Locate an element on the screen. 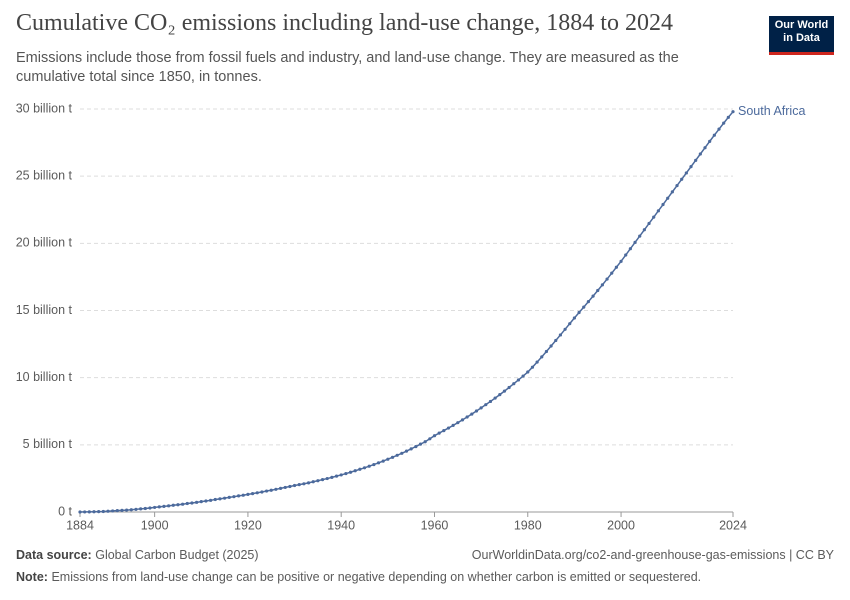 This screenshot has height=600, width=850. logo: Our World in Data is located at coordinates (801, 35).